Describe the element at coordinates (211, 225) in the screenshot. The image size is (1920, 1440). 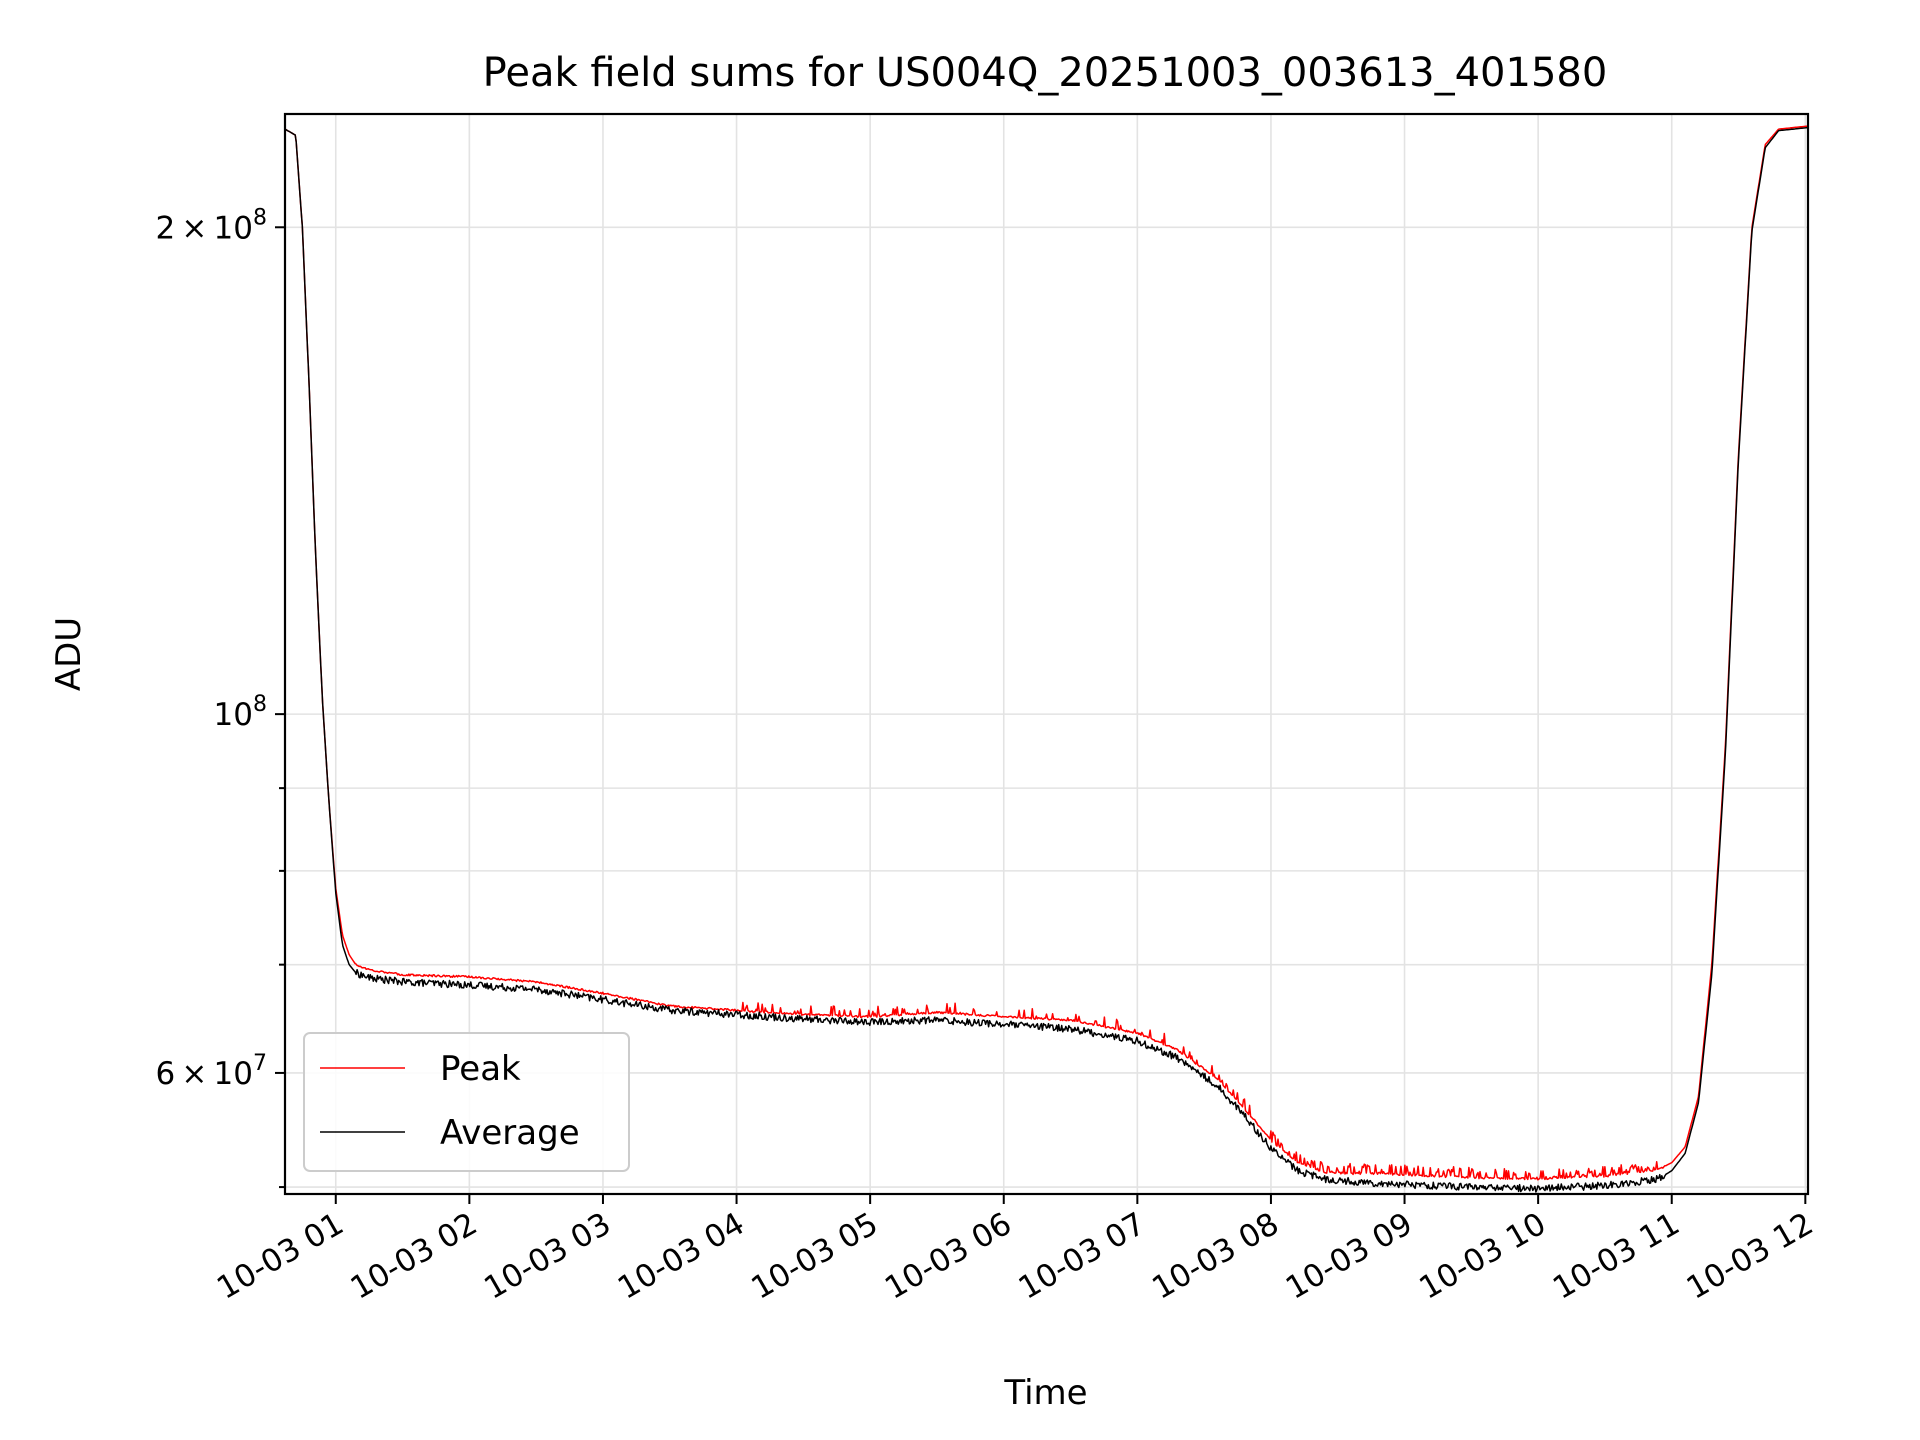
I see `y-tick-label: 2 × 108` at that location.